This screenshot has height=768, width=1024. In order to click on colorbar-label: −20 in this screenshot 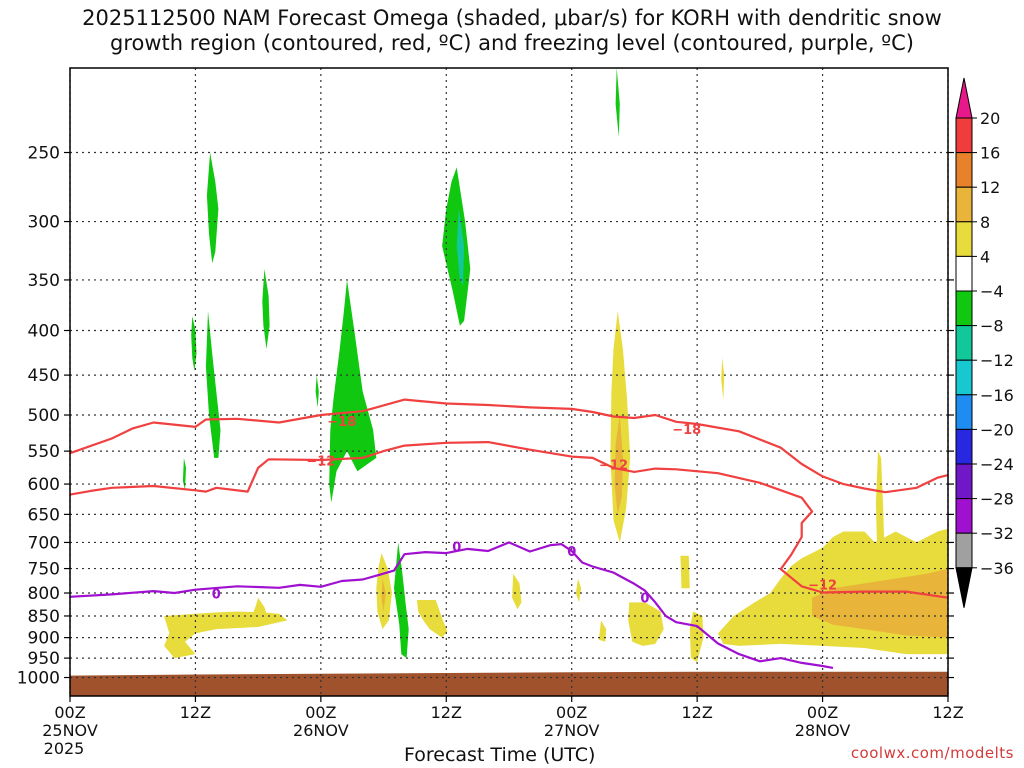, I will do `click(997, 429)`.